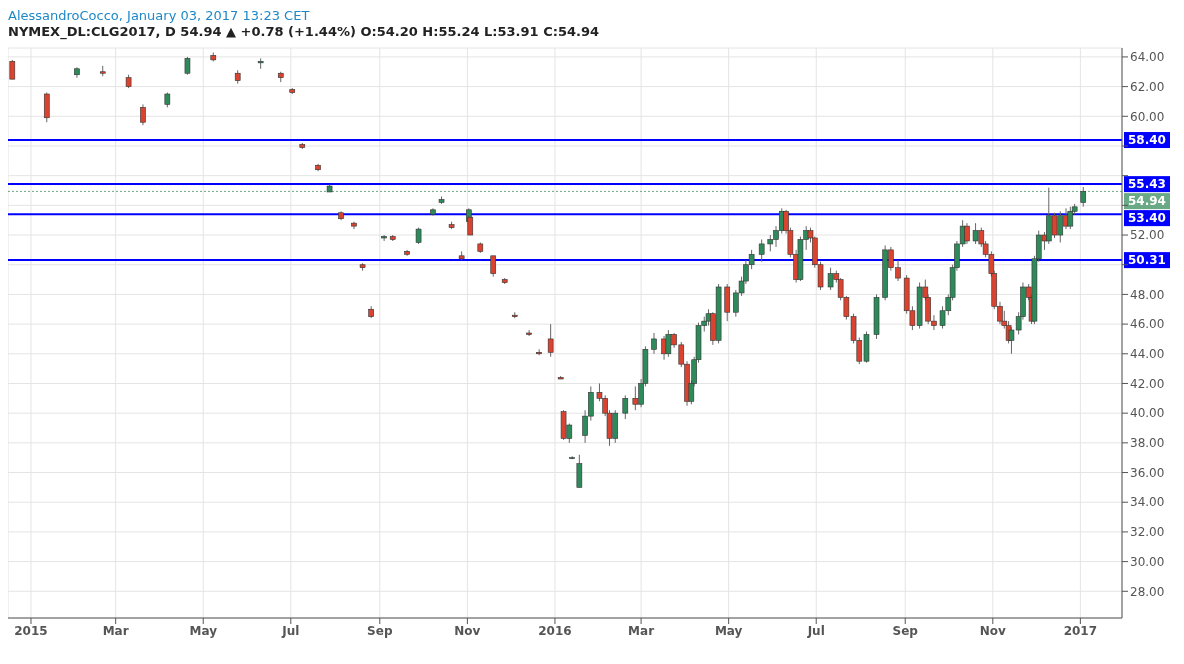  I want to click on y-tick-label: 40.00, so click(1147, 413).